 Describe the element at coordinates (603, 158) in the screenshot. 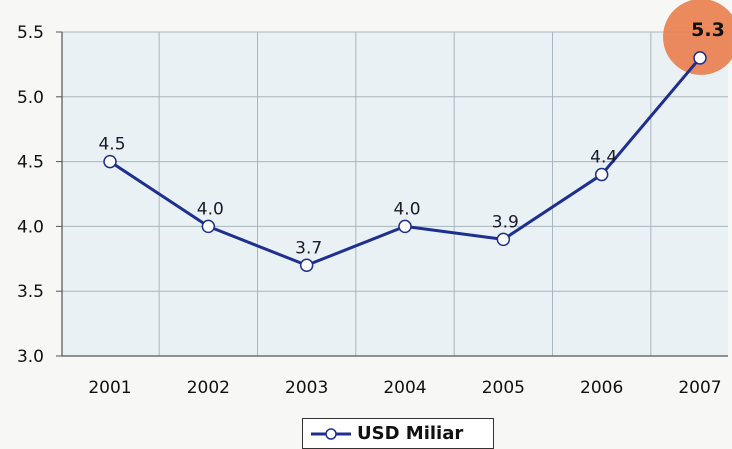

I see `data-label: 4.4` at that location.